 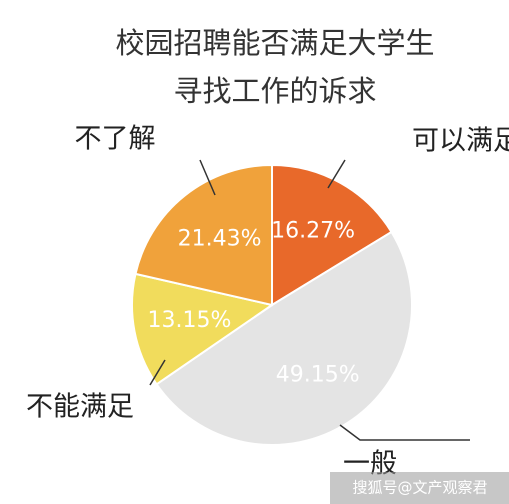 What do you see at coordinates (460, 141) in the screenshot?
I see `category-label: 可以满足` at bounding box center [460, 141].